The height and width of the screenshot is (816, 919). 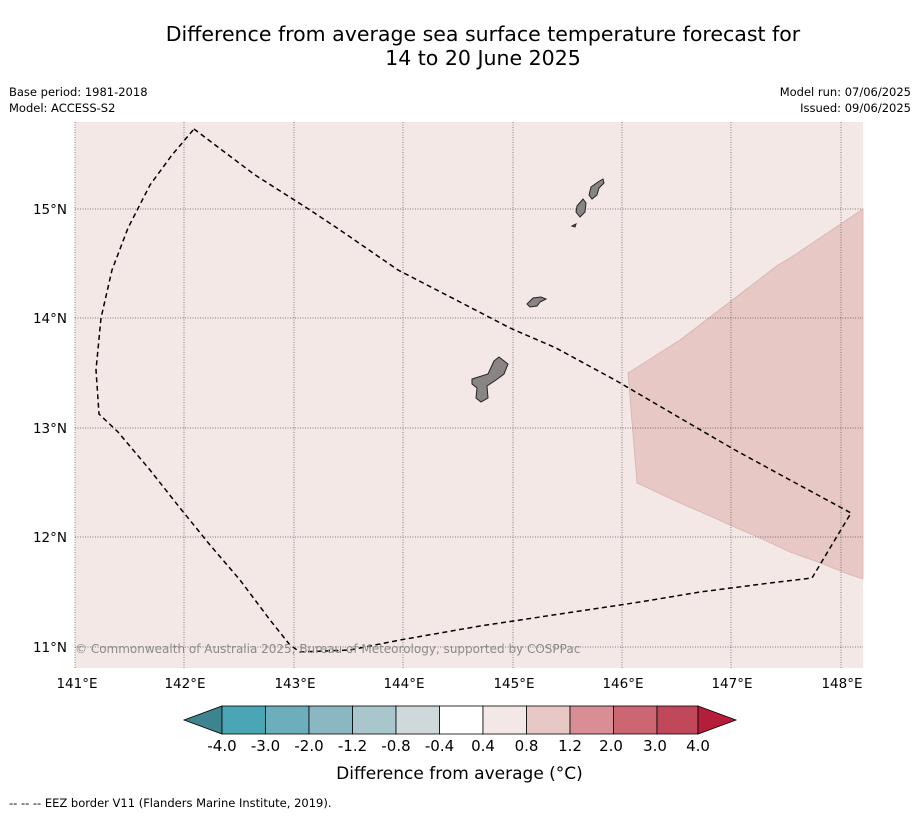 What do you see at coordinates (50, 648) in the screenshot?
I see `lat-label-11: 11°N` at bounding box center [50, 648].